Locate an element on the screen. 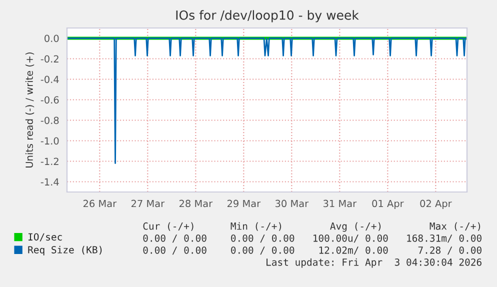 Image resolution: width=497 pixels, height=287 pixels. x-tick-label: 28 Mar is located at coordinates (196, 204).